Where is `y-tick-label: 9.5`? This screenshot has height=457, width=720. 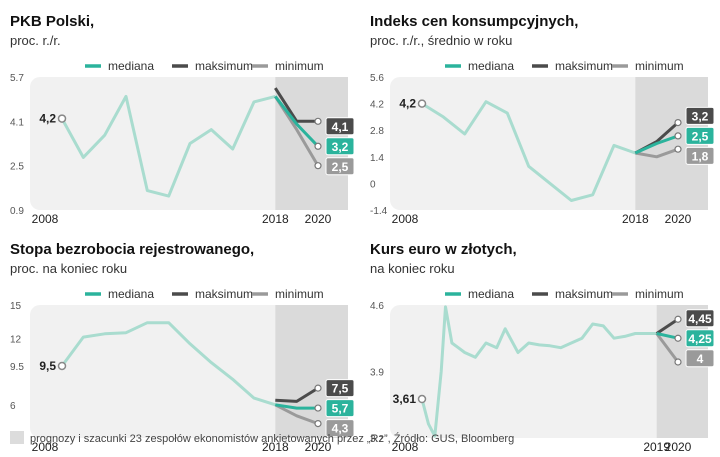
y-tick-label: 9.5 is located at coordinates (17, 367).